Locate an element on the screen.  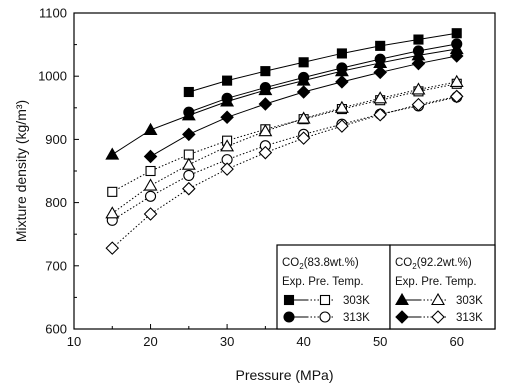
x-tick-label: 50 is located at coordinates (380, 341).